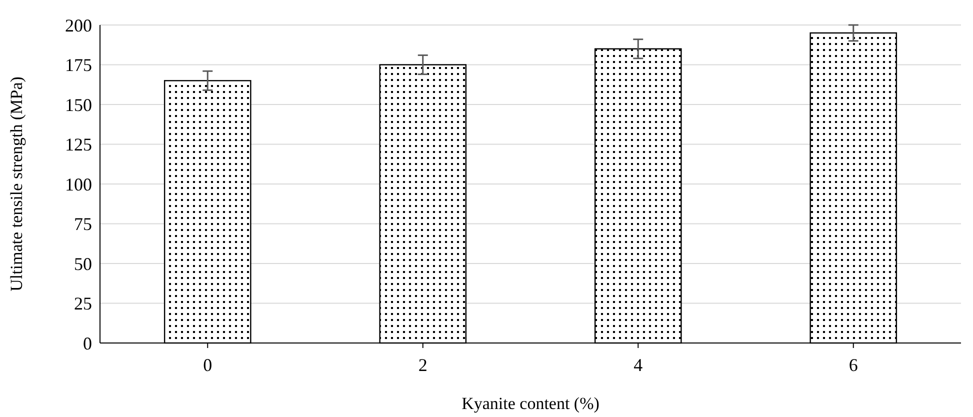 Image resolution: width=973 pixels, height=417 pixels. I want to click on x-tick-label: 4, so click(638, 365).